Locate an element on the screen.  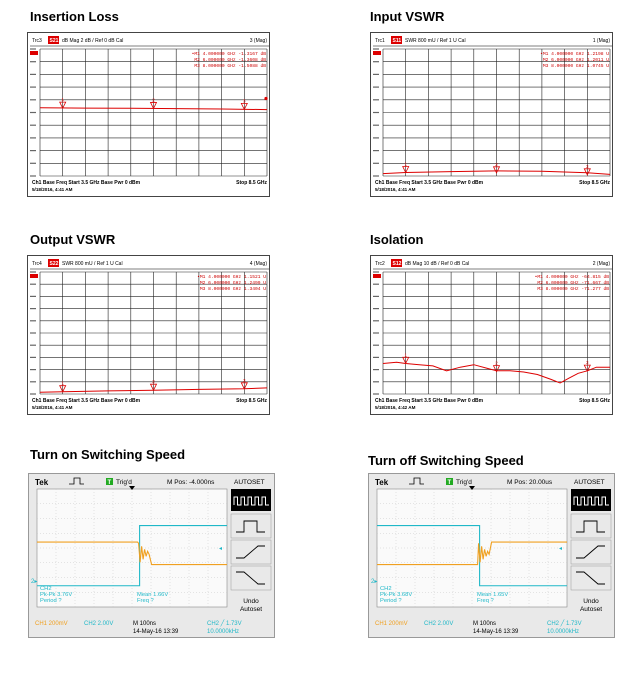
marker-readout: M2 6.000000 GHz -1.3608 dB is located at coordinates (230, 60).